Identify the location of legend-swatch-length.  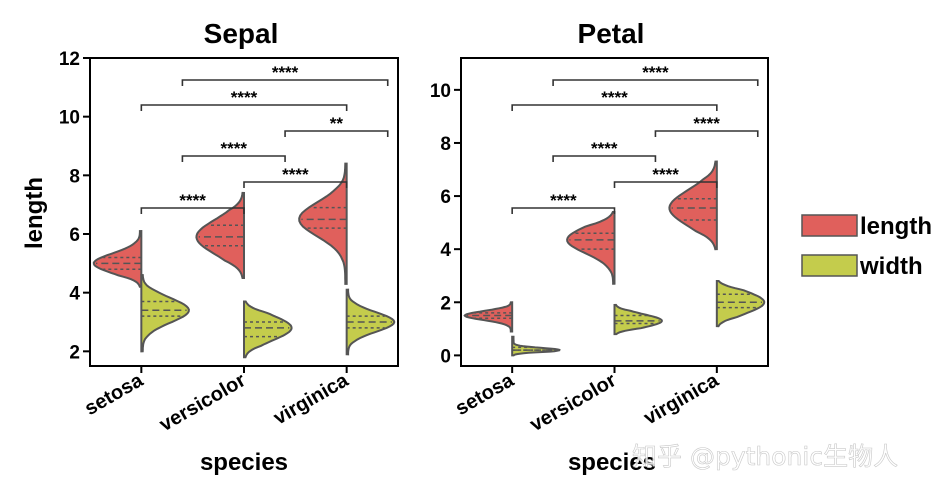
(829, 225).